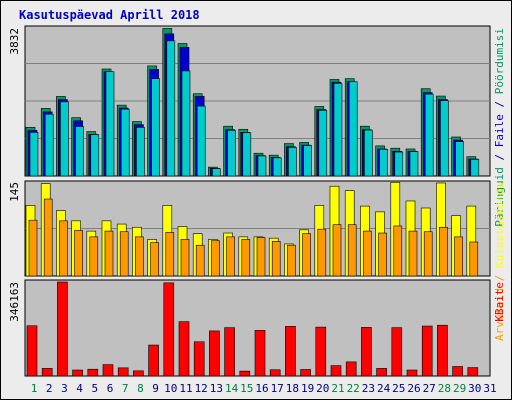 This screenshot has width=512, height=404. What do you see at coordinates (246, 388) in the screenshot?
I see `day-label: 15` at bounding box center [246, 388].